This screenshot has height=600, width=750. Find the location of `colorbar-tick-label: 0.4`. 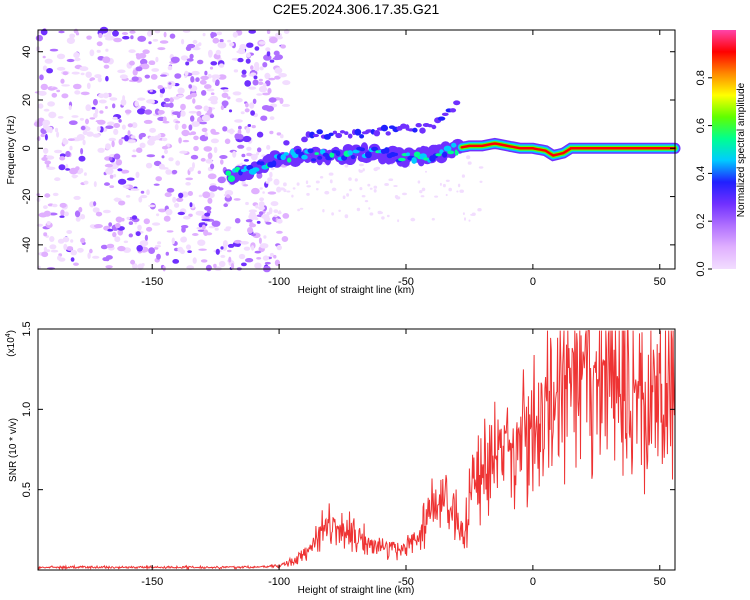

colorbar-tick-label: 0.4 is located at coordinates (701, 173).